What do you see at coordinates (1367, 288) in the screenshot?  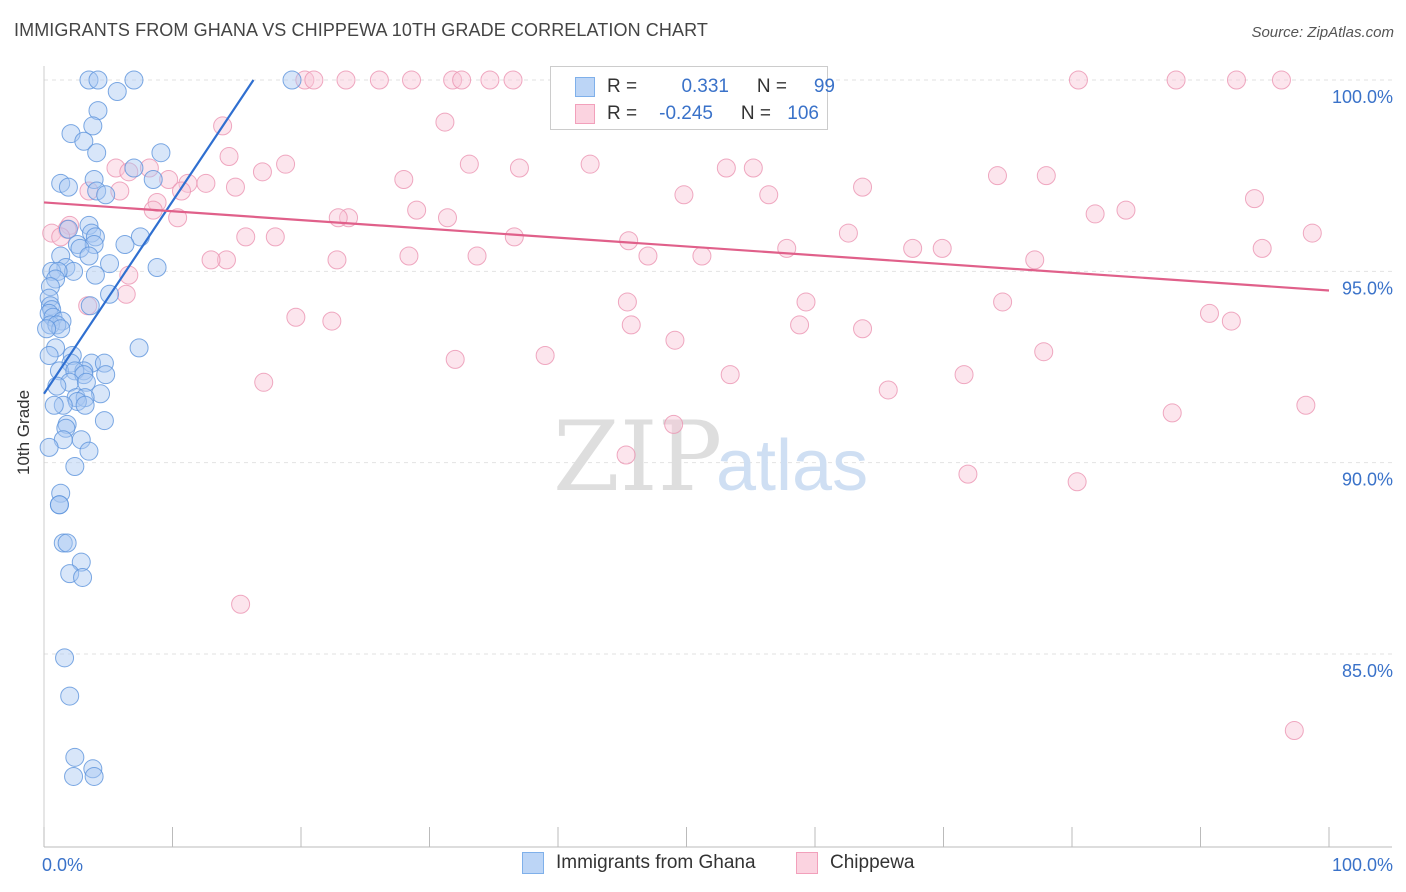 I see `y-tick-label: 95.0%` at bounding box center [1367, 288].